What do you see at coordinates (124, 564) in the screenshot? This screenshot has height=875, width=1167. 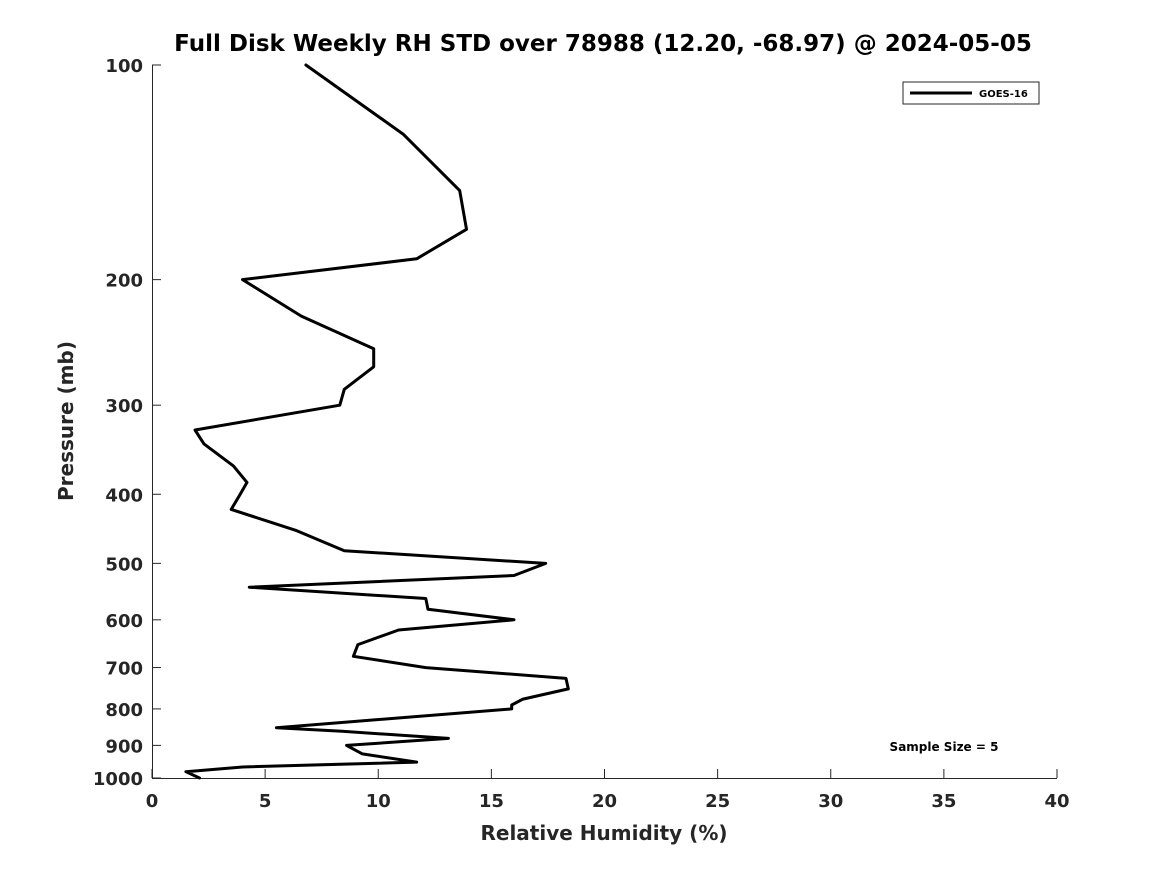 I see `y-tick-label: 500` at bounding box center [124, 564].